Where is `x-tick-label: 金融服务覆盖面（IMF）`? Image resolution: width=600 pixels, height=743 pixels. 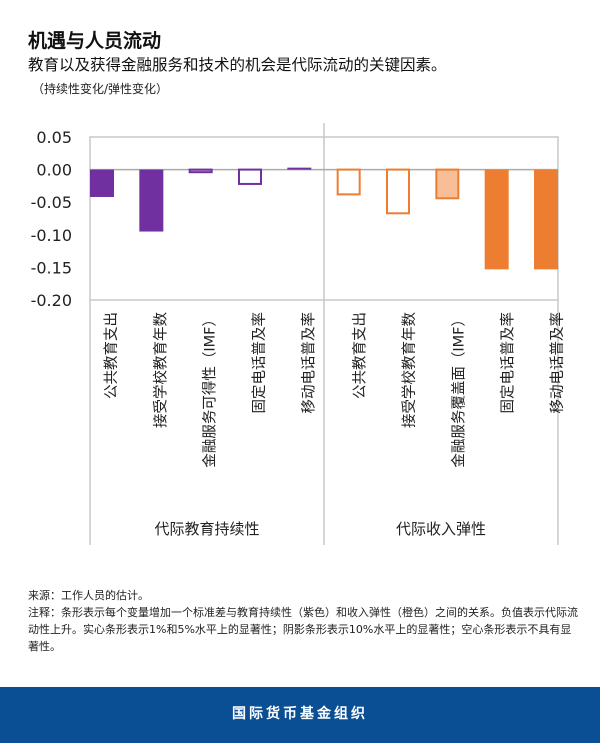 x-tick-label: 金融服务覆盖面（IMF） is located at coordinates (458, 390).